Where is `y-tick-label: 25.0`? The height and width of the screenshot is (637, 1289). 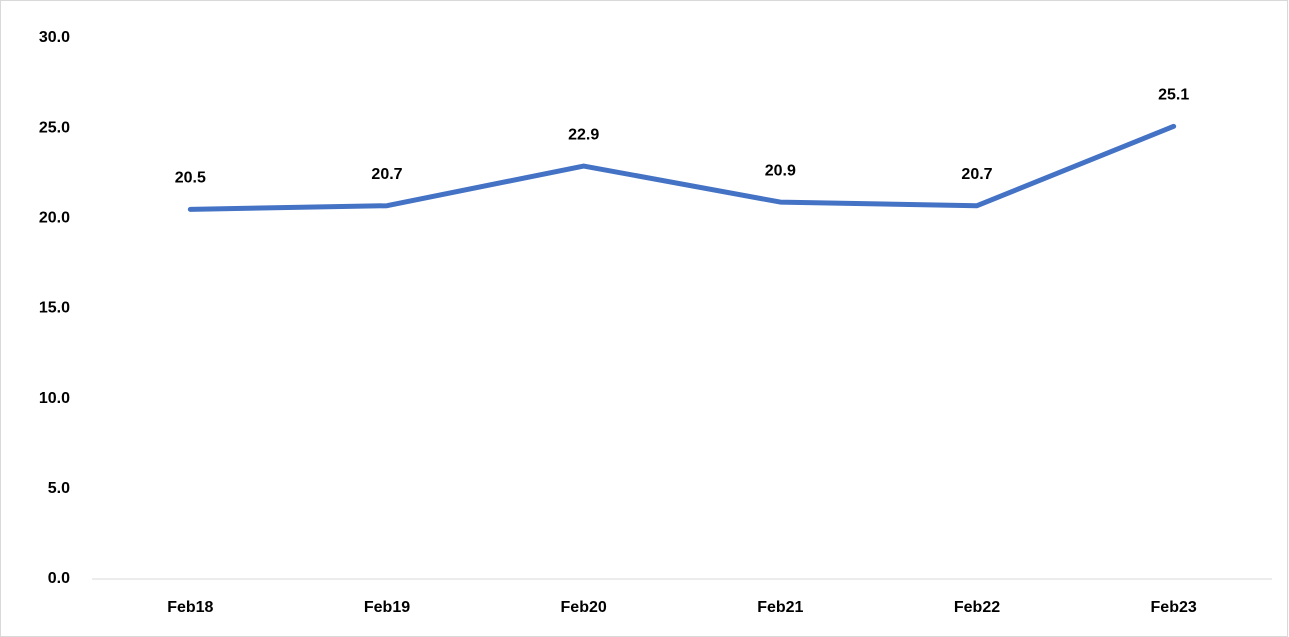 y-tick-label: 25.0 is located at coordinates (54, 127).